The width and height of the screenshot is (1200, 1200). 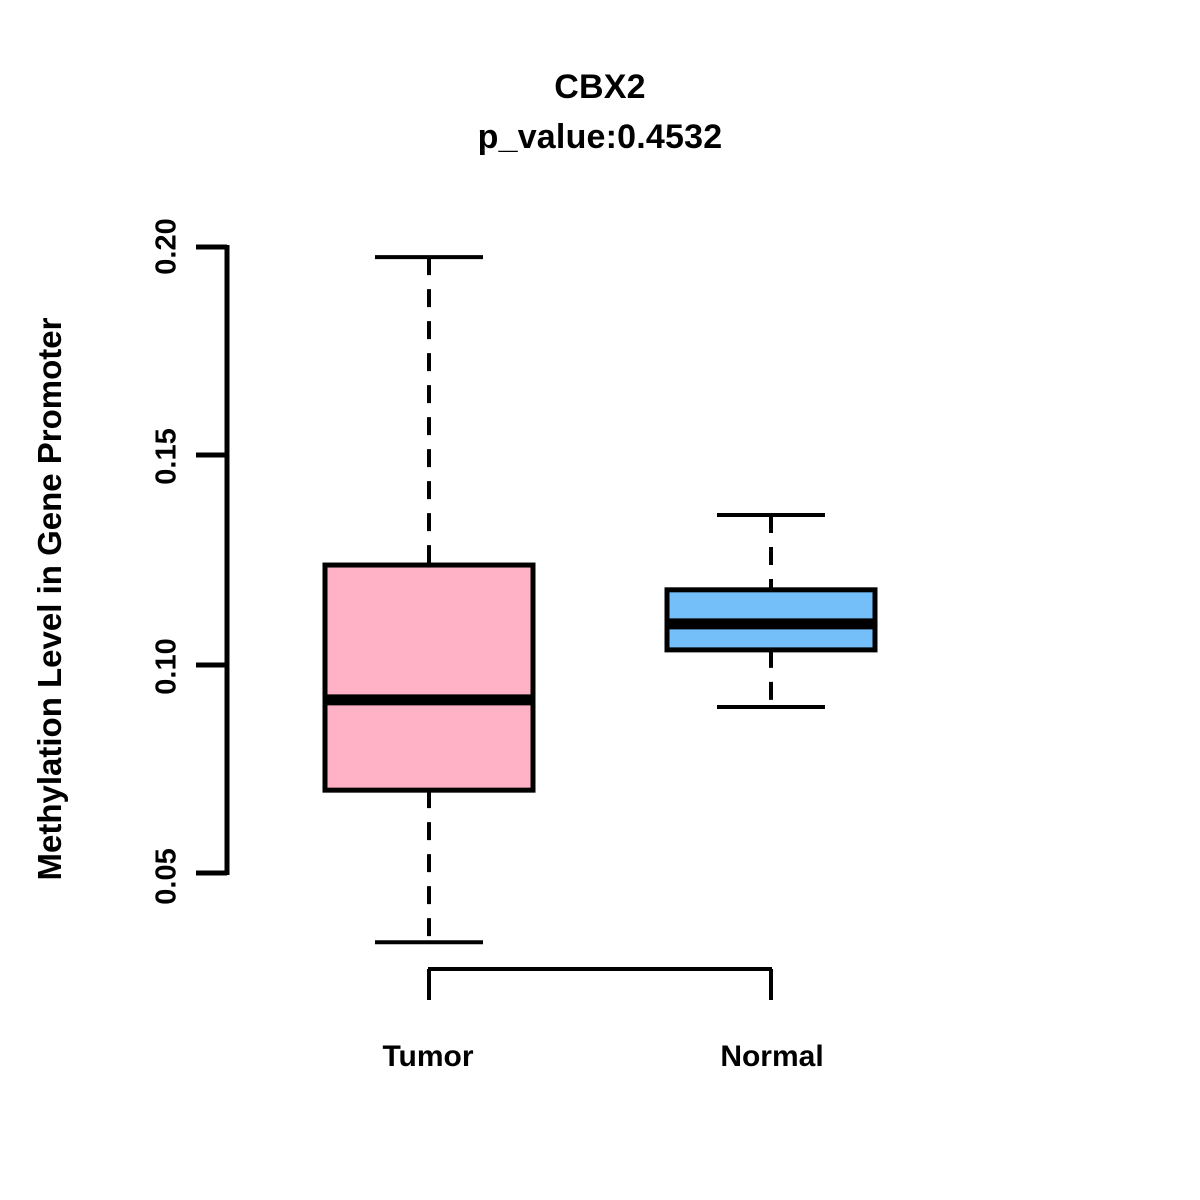 I want to click on y-axis, so click(x=213, y=560).